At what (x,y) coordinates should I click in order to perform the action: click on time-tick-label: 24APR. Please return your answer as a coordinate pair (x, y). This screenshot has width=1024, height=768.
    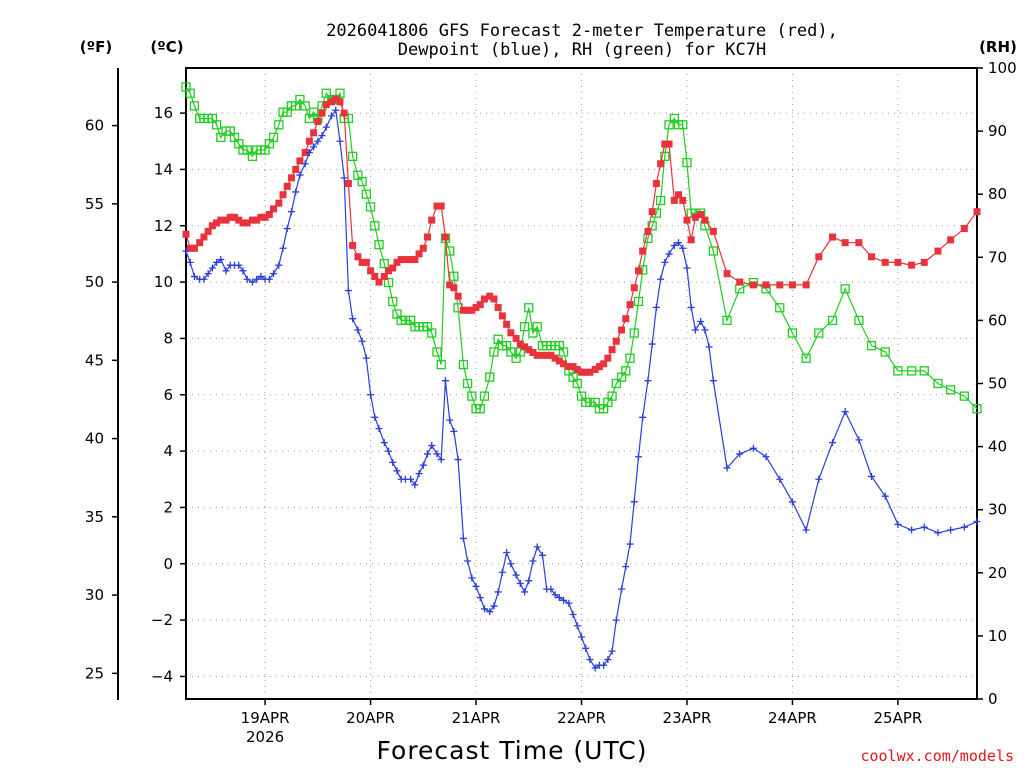
    Looking at the image, I should click on (792, 718).